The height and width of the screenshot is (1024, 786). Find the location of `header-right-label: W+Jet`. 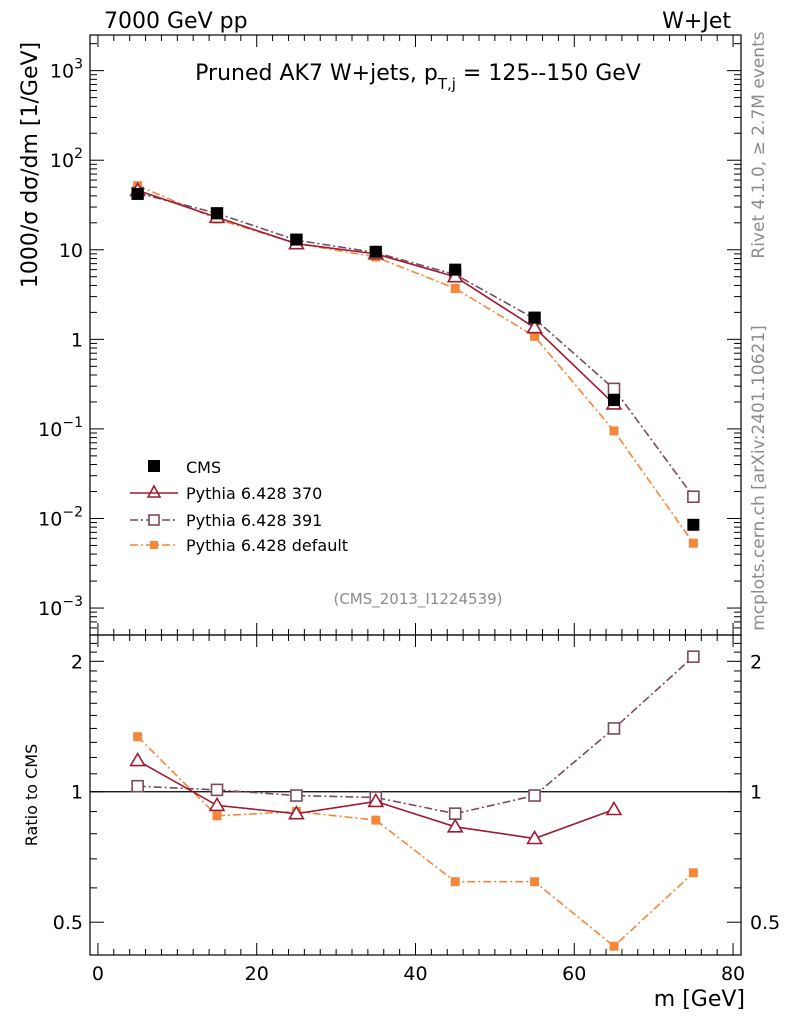

header-right-label: W+Jet is located at coordinates (696, 21).